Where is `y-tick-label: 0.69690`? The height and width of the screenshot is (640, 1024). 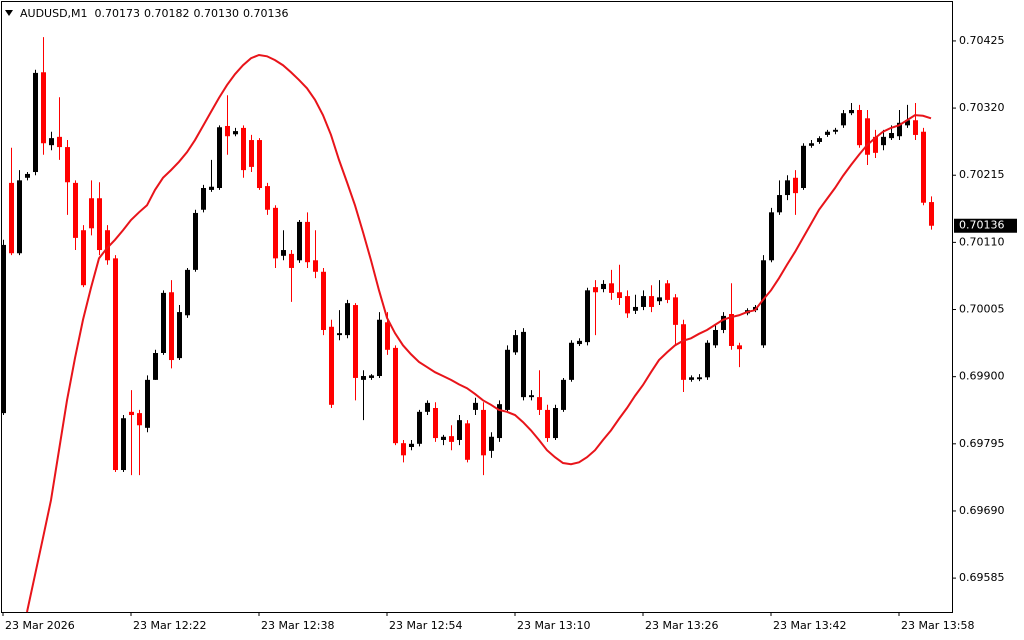 y-tick-label: 0.69690 is located at coordinates (982, 510).